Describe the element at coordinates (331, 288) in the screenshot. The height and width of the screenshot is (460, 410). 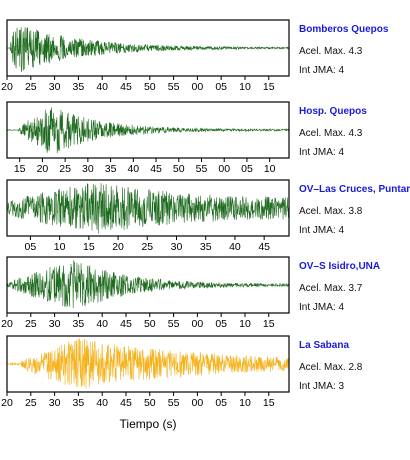
I see `accel-max-text: Acel. Max. 3.7` at that location.